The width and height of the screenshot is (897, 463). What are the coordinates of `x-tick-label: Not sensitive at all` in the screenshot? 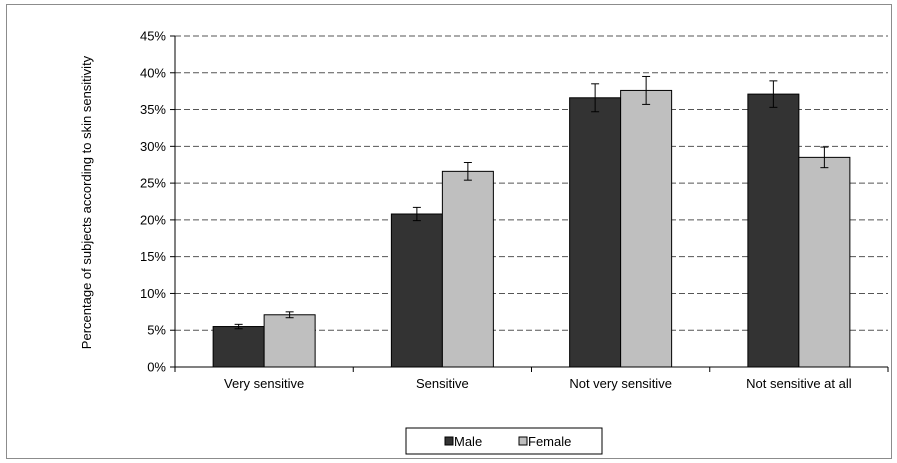 It's located at (799, 383).